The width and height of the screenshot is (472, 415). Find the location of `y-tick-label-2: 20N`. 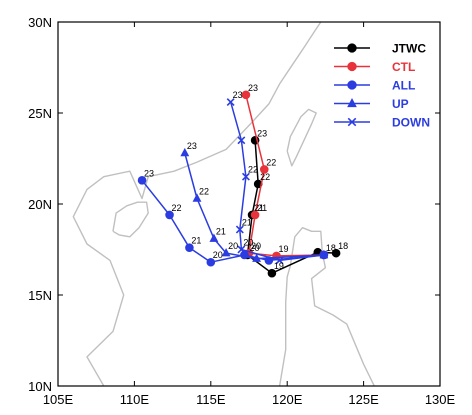

y-tick-label-2: 20N is located at coordinates (40, 204).